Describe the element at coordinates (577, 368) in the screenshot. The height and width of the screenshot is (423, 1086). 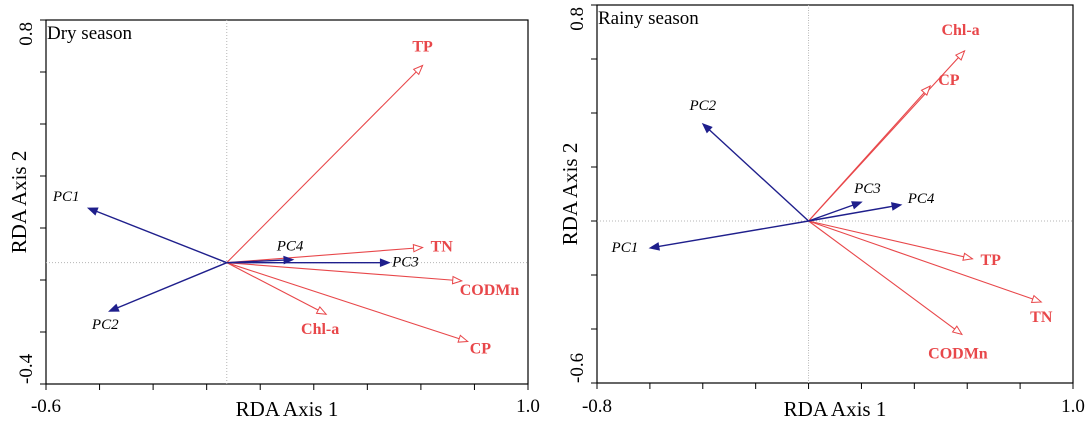
I see `y-tick-label-min: -0.6` at that location.